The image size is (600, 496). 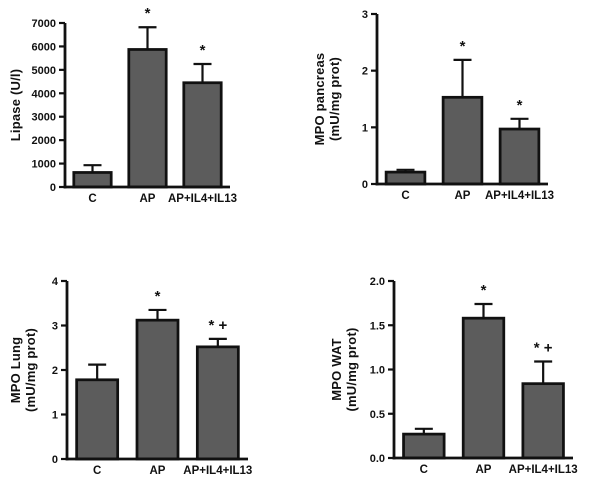 What do you see at coordinates (44, 165) in the screenshot?
I see `y-tick-label: 1000` at bounding box center [44, 165].